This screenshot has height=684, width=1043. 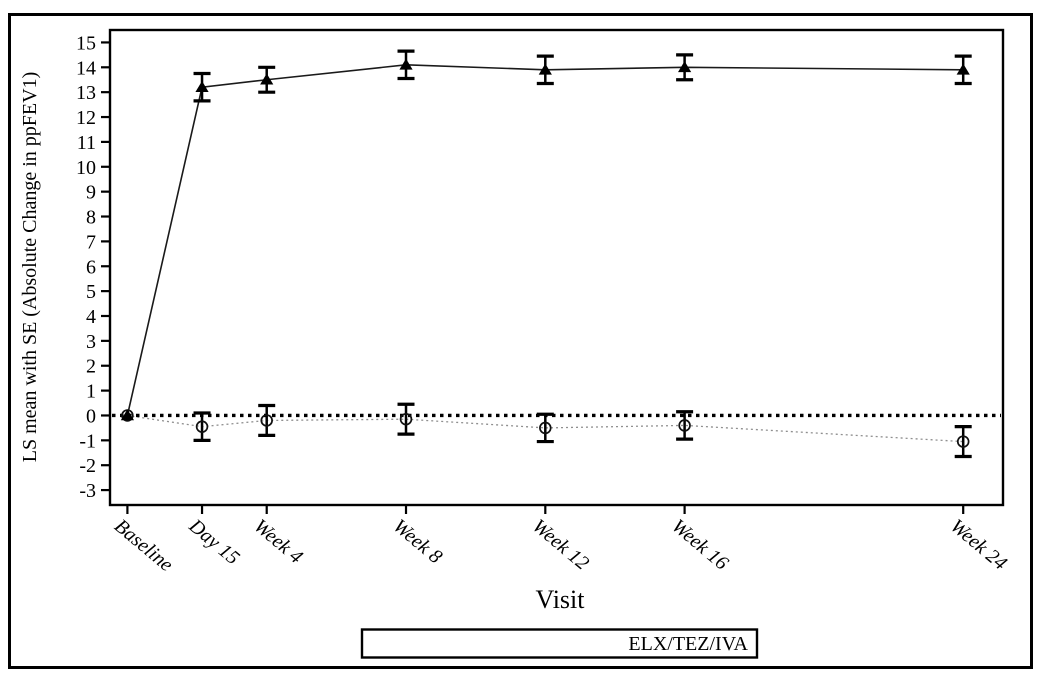 I want to click on legend: ELX/TEZ/IVA, so click(x=559, y=643).